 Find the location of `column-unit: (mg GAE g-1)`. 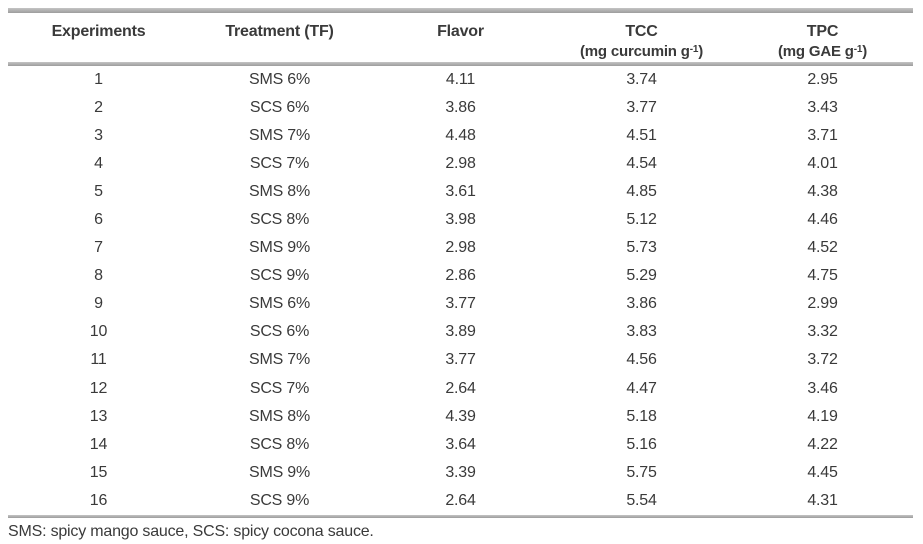

column-unit: (mg GAE g-1) is located at coordinates (822, 51).